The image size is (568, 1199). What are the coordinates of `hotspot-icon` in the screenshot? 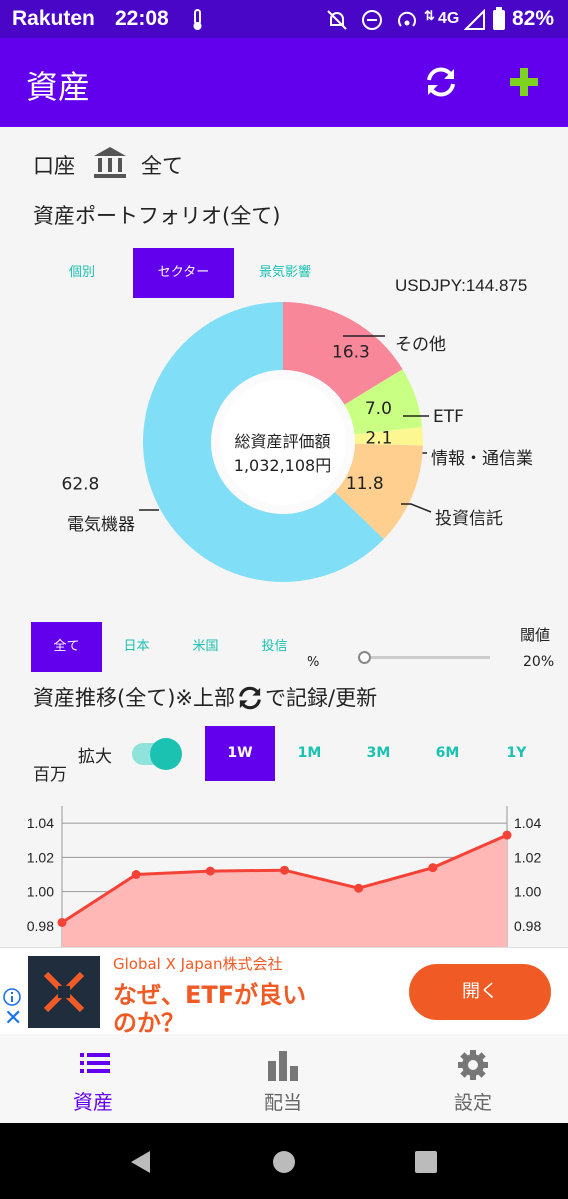 It's located at (407, 19).